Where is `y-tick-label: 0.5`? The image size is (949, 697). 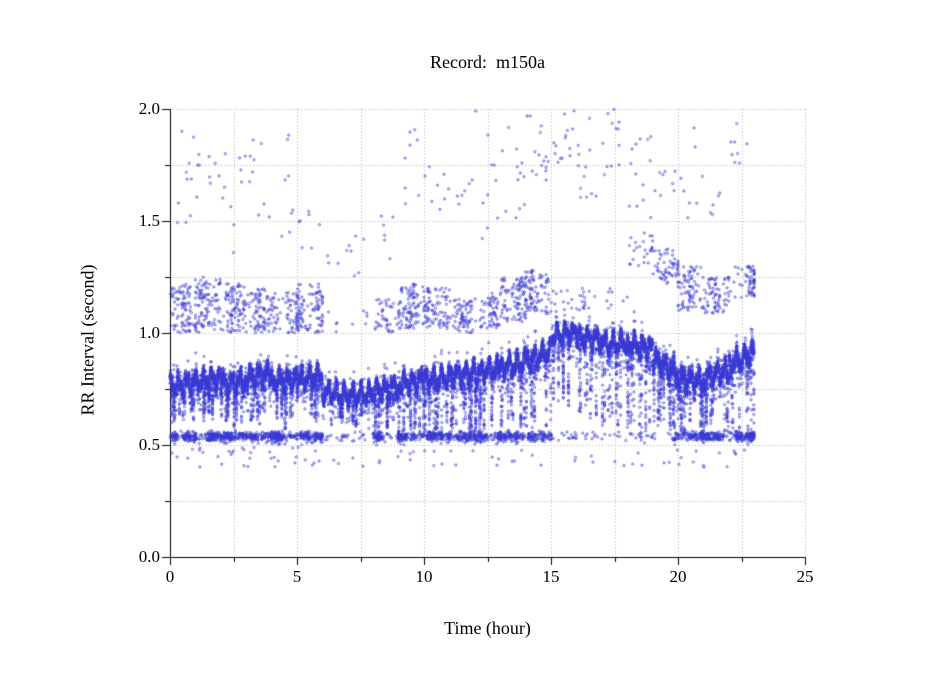 y-tick-label: 0.5 is located at coordinates (149, 444).